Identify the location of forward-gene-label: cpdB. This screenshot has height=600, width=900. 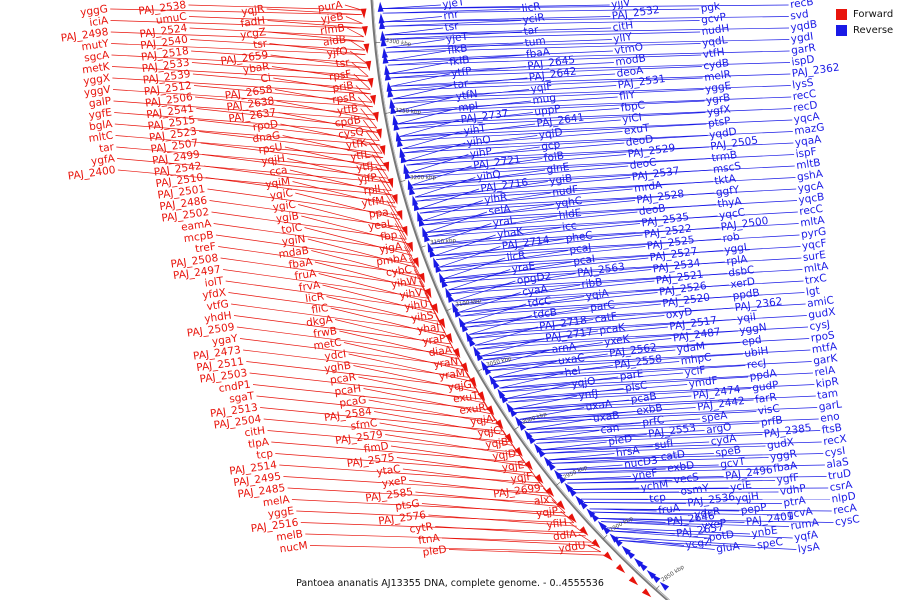
(348, 122).